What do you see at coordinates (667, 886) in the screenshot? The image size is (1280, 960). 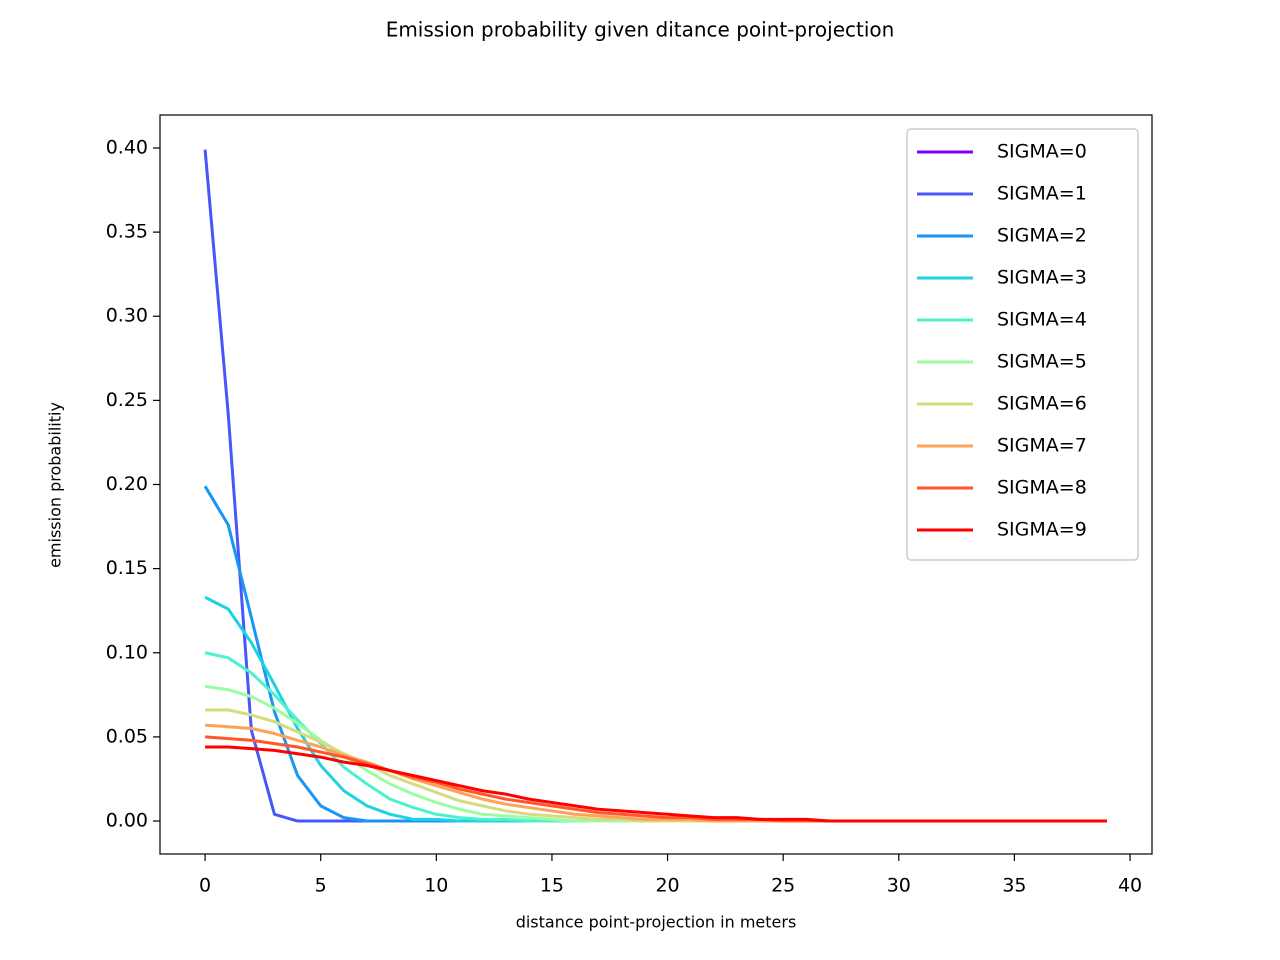 I see `x-tick-label: 20` at bounding box center [667, 886].